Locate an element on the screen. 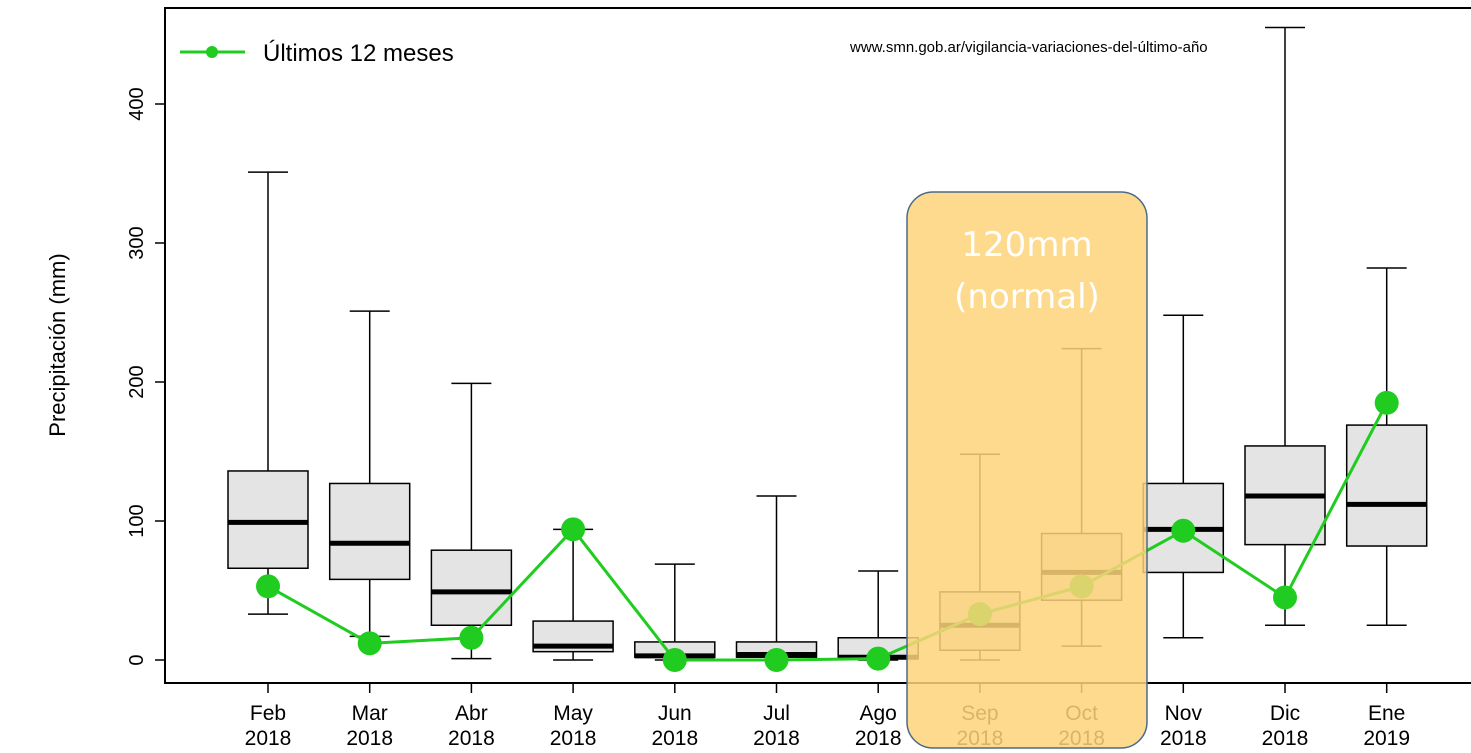  annotation-box: 120mm (normal) is located at coordinates (1027, 470).